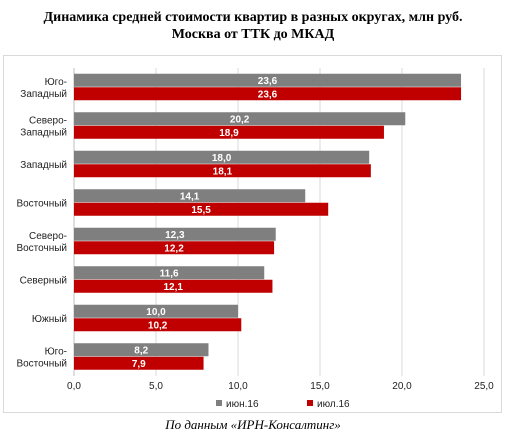 This screenshot has height=444, width=506. I want to click on data-label-1-2: 18,1, so click(223, 172).